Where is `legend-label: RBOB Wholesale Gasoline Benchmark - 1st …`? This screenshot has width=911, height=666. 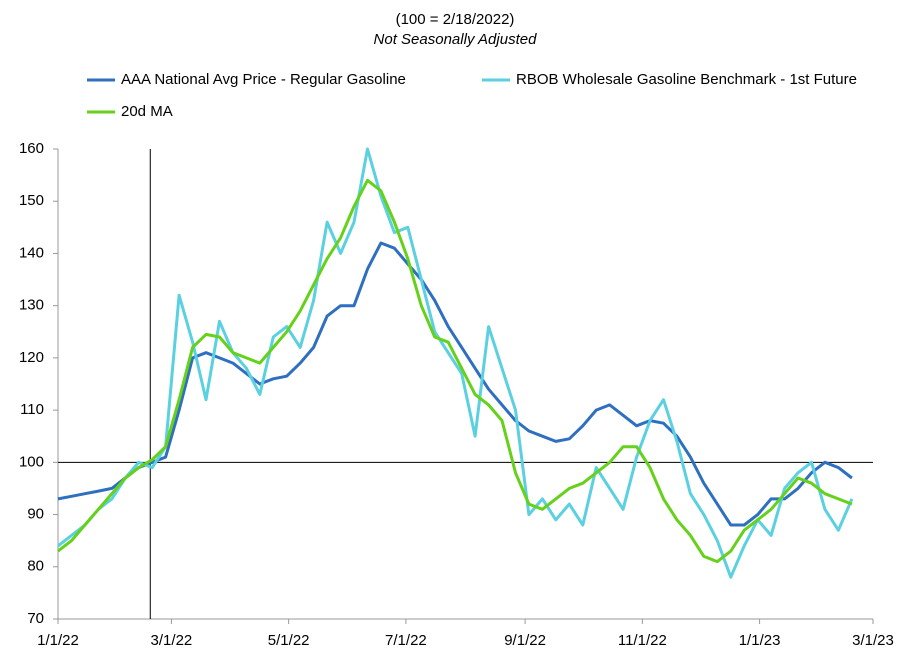
legend-label: RBOB Wholesale Gasoline Benchmark - 1st … is located at coordinates (686, 79).